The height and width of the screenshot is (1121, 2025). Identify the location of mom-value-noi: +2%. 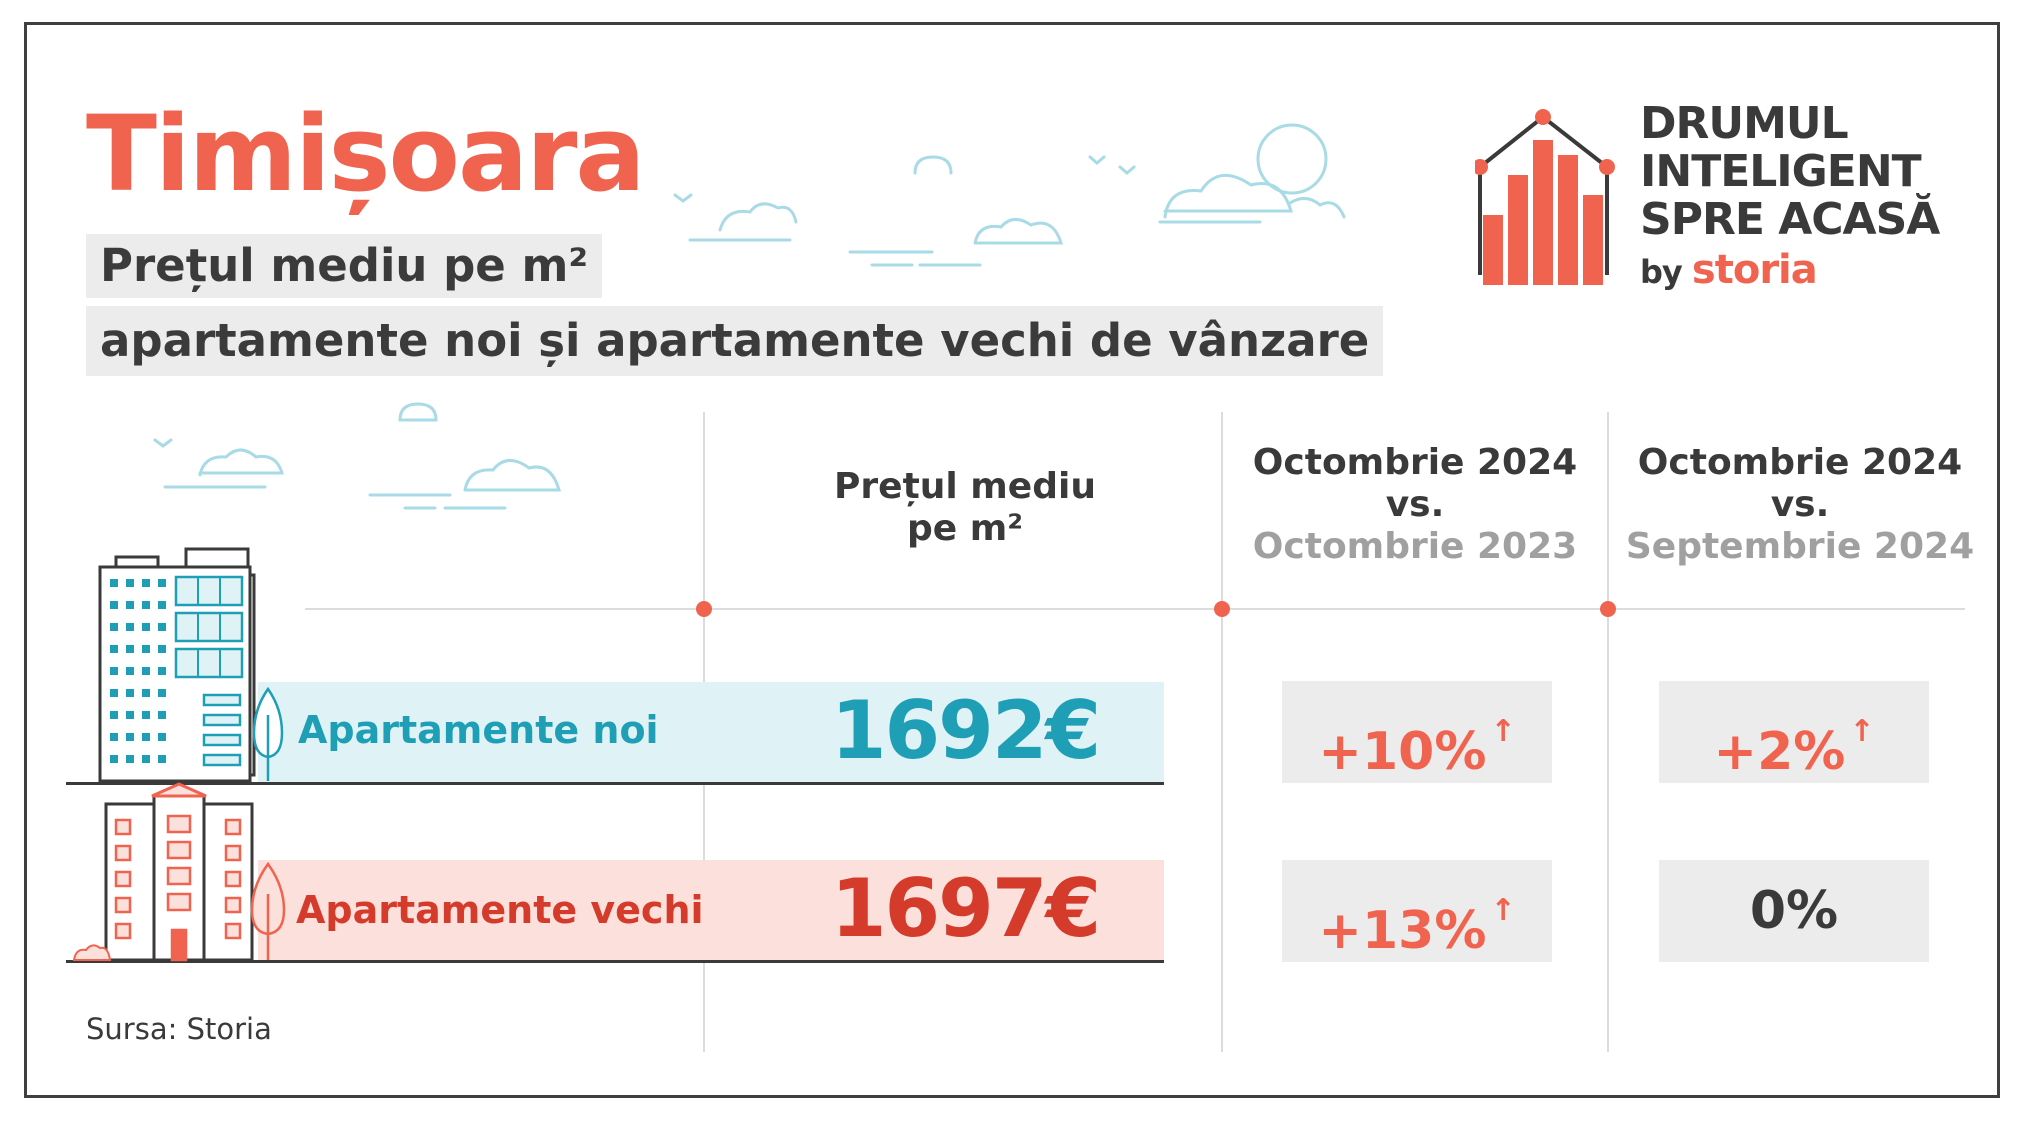
(1779, 752).